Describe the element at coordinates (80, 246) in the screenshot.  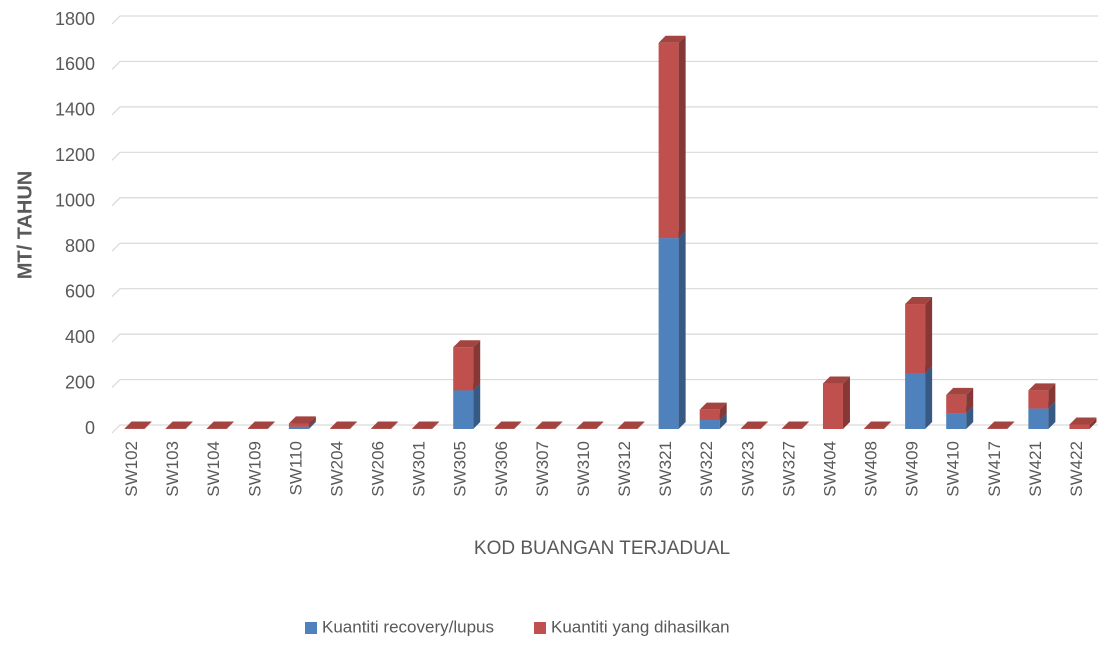
I see `y-tick-label: 800` at that location.